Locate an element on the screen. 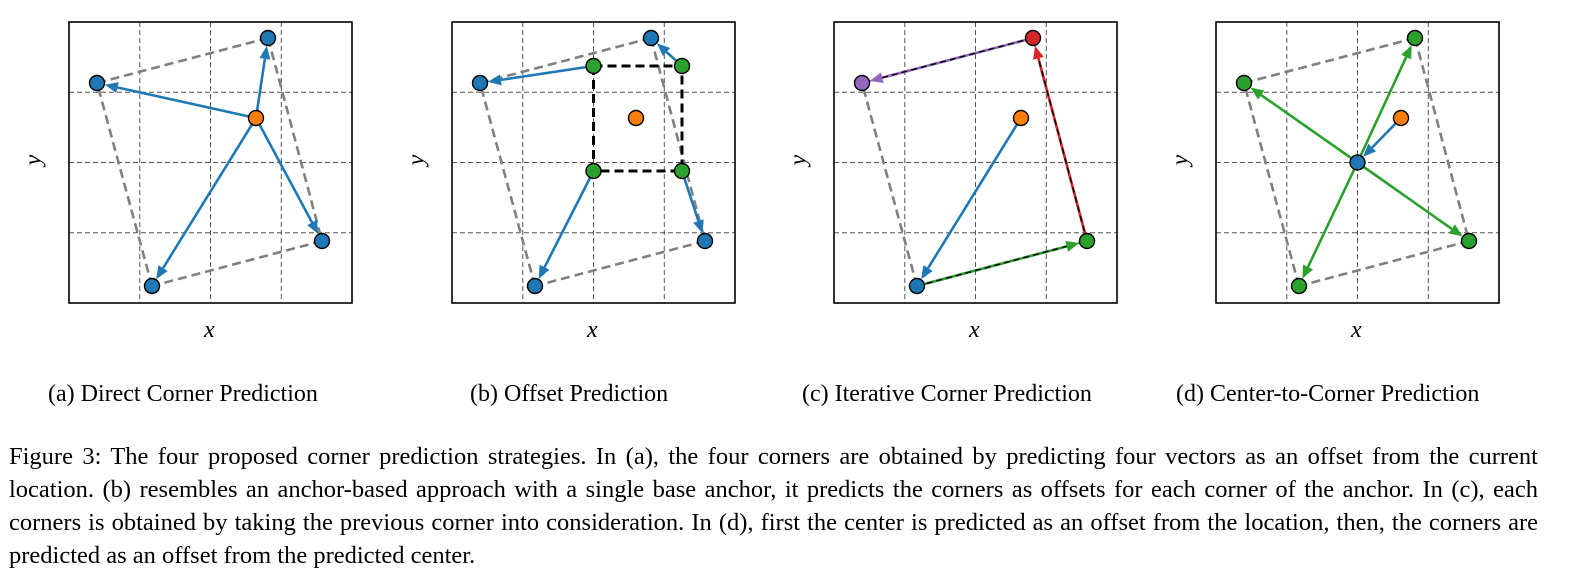 The image size is (1579, 579). anchor-rect is located at coordinates (638, 118).